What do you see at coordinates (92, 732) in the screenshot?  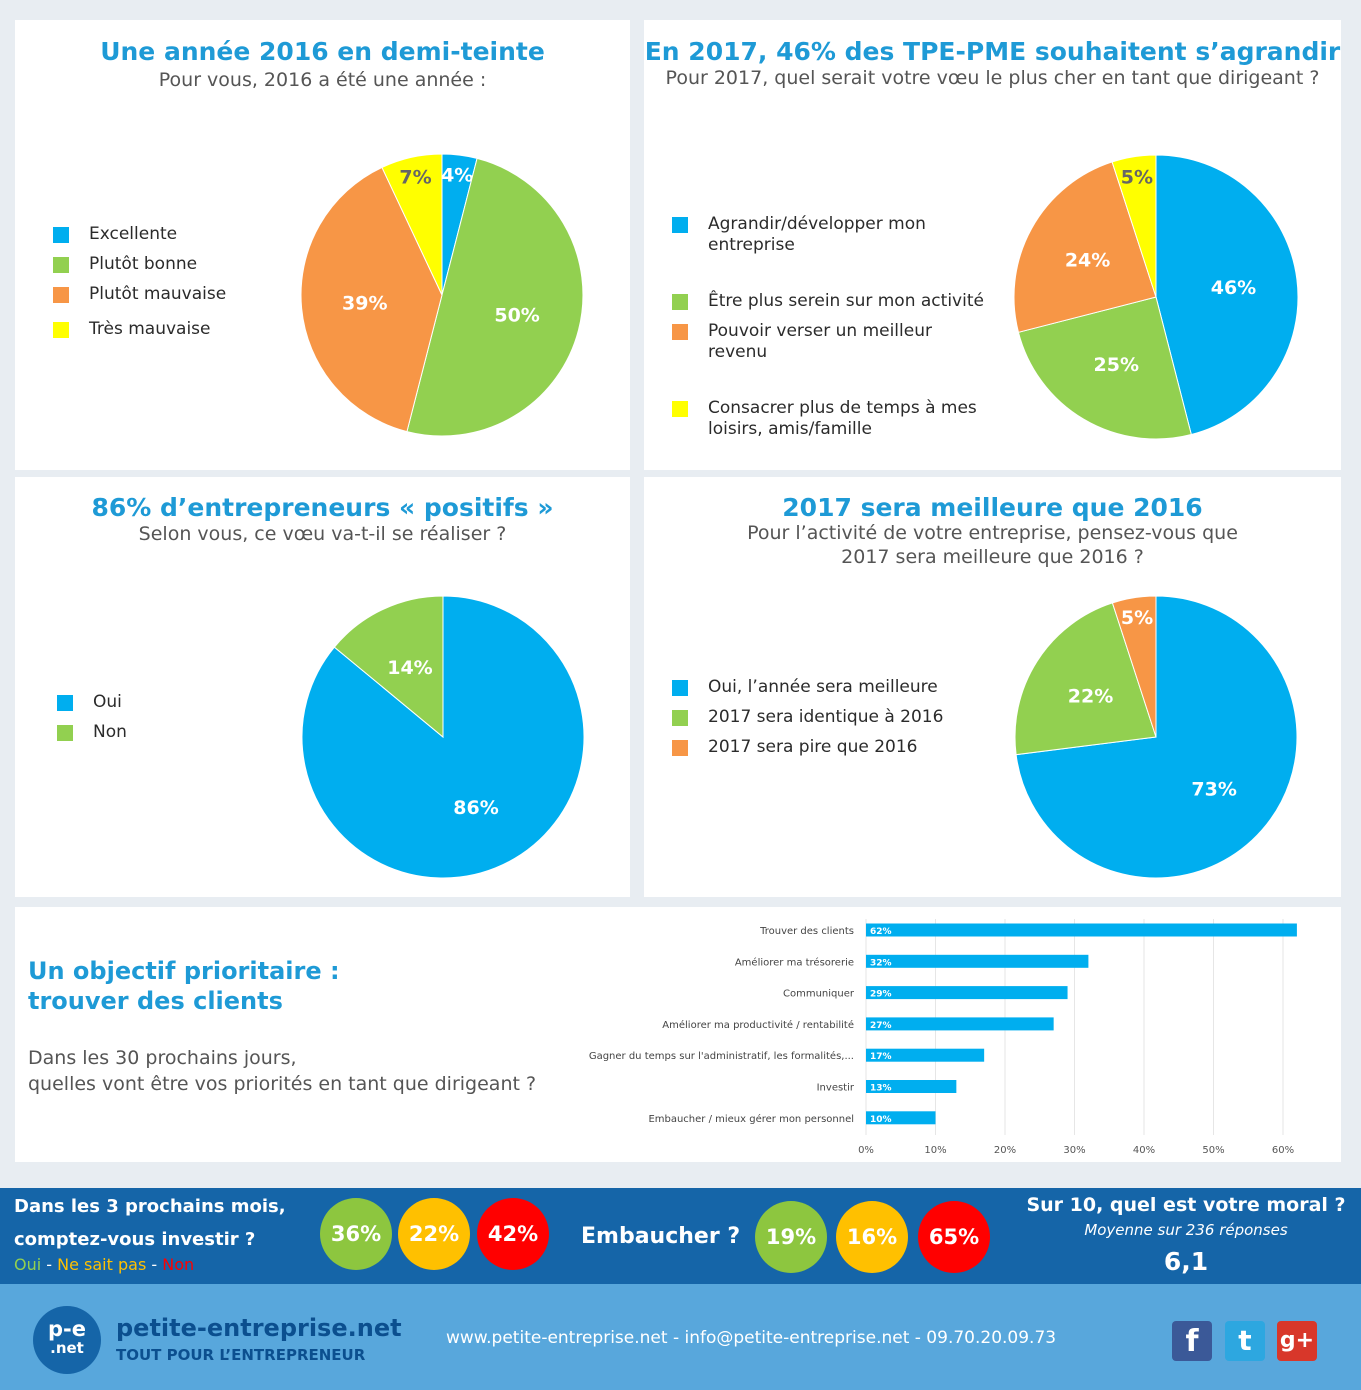 I see `legend-item: Non` at bounding box center [92, 732].